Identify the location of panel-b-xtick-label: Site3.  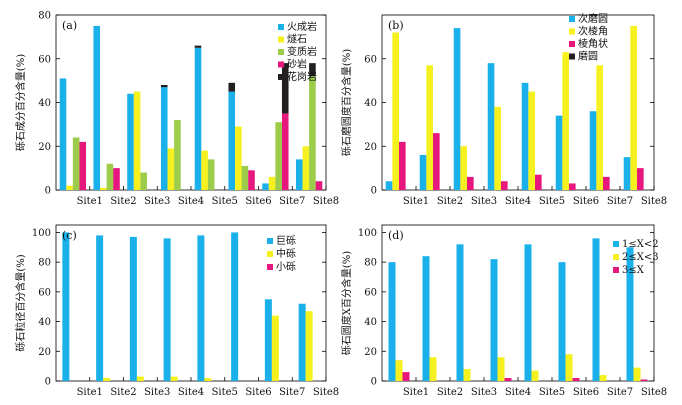
(484, 201).